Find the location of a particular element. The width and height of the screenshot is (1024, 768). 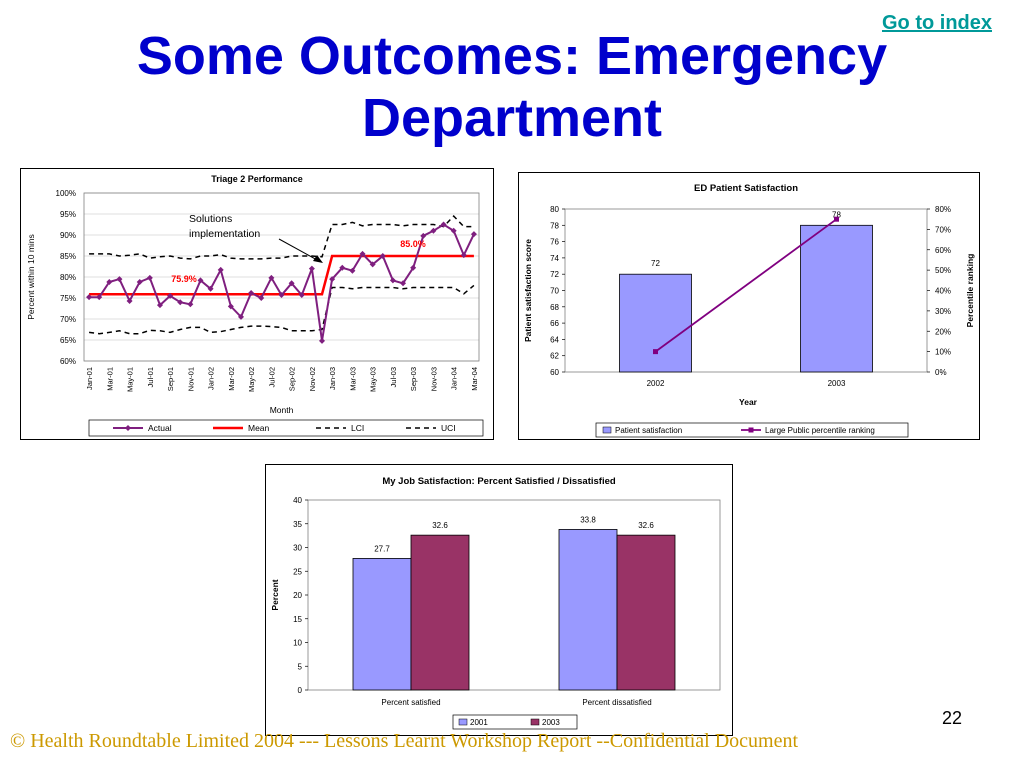

y-tick-label: 0 is located at coordinates (300, 690).